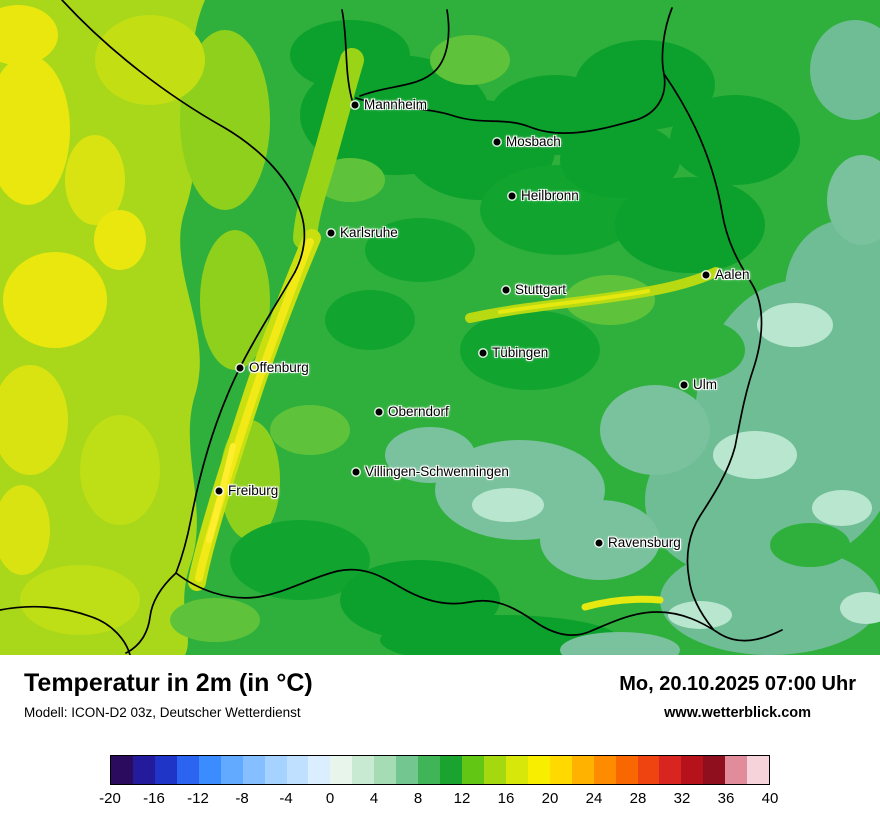 Image resolution: width=880 pixels, height=830 pixels. I want to click on legend-tick-label: -8, so click(242, 798).